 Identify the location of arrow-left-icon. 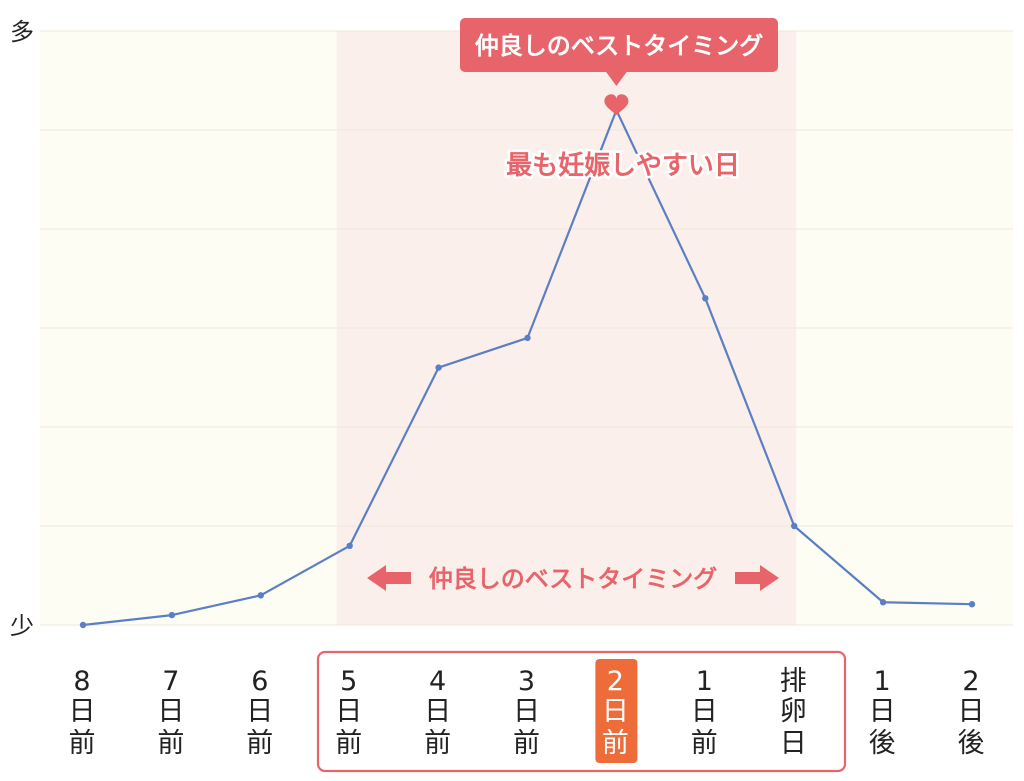
(389, 578).